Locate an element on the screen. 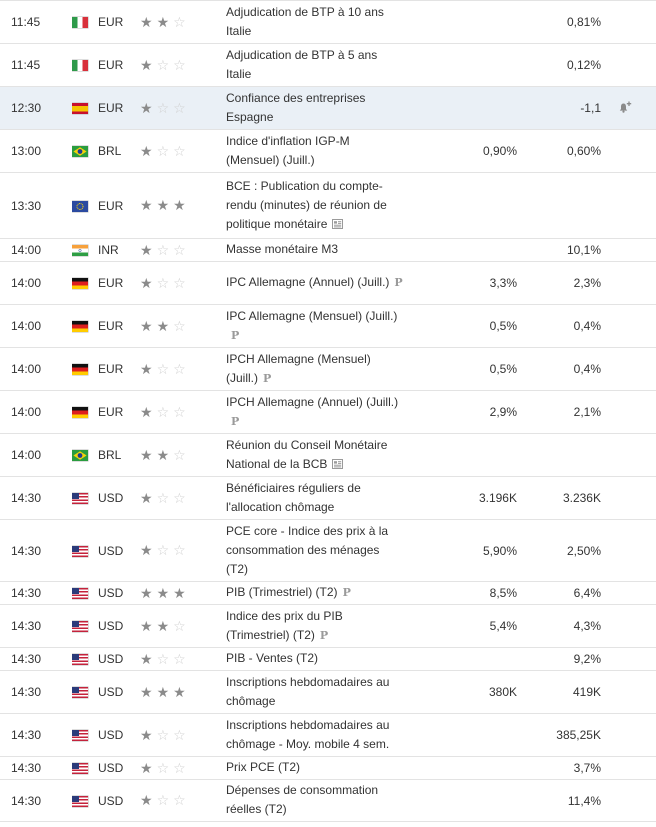 The image size is (656, 827). event-previous: 0,60% is located at coordinates (583, 151).